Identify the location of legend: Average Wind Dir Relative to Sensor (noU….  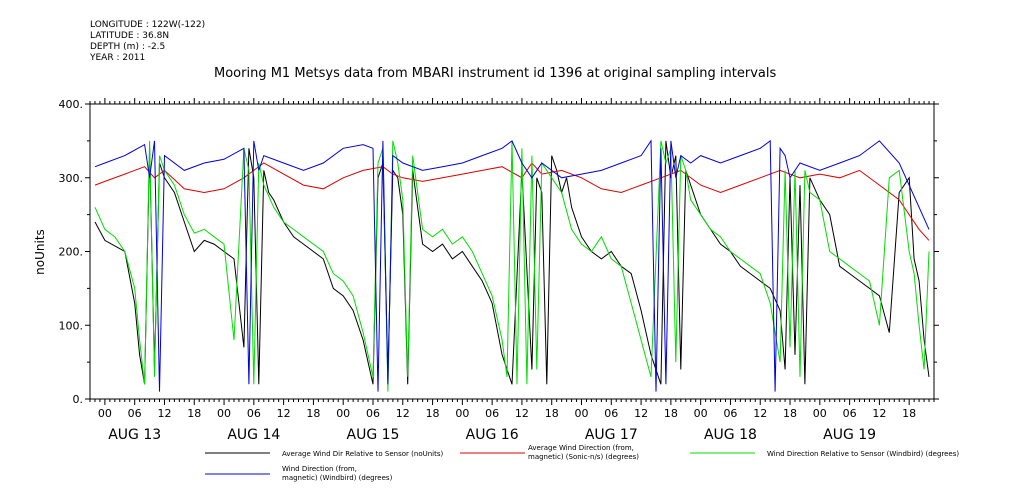
(582, 463).